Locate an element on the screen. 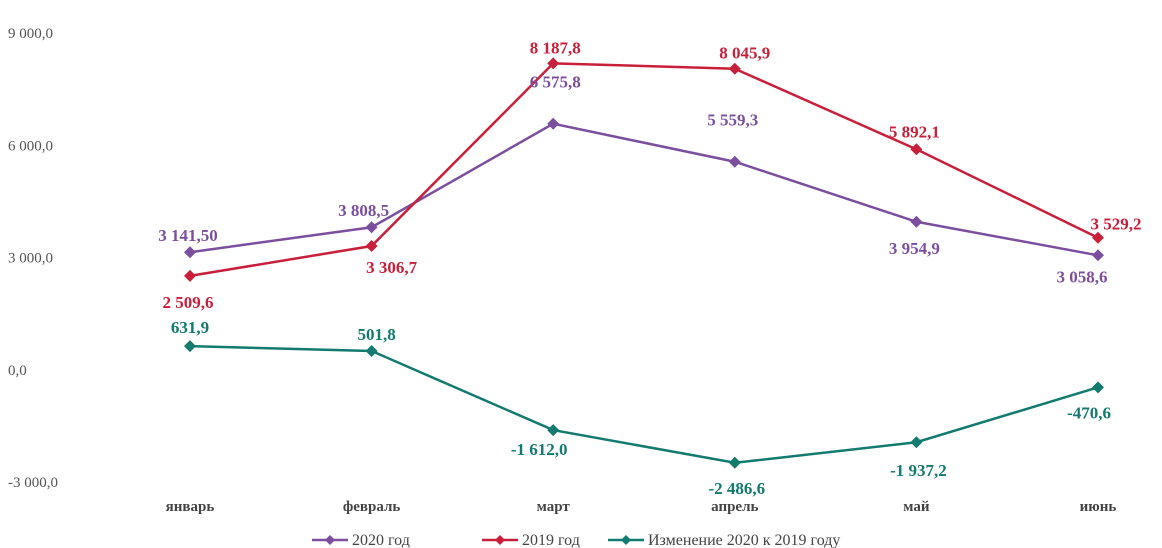 The image size is (1162, 548). data-label: 3 306,7 is located at coordinates (392, 267).